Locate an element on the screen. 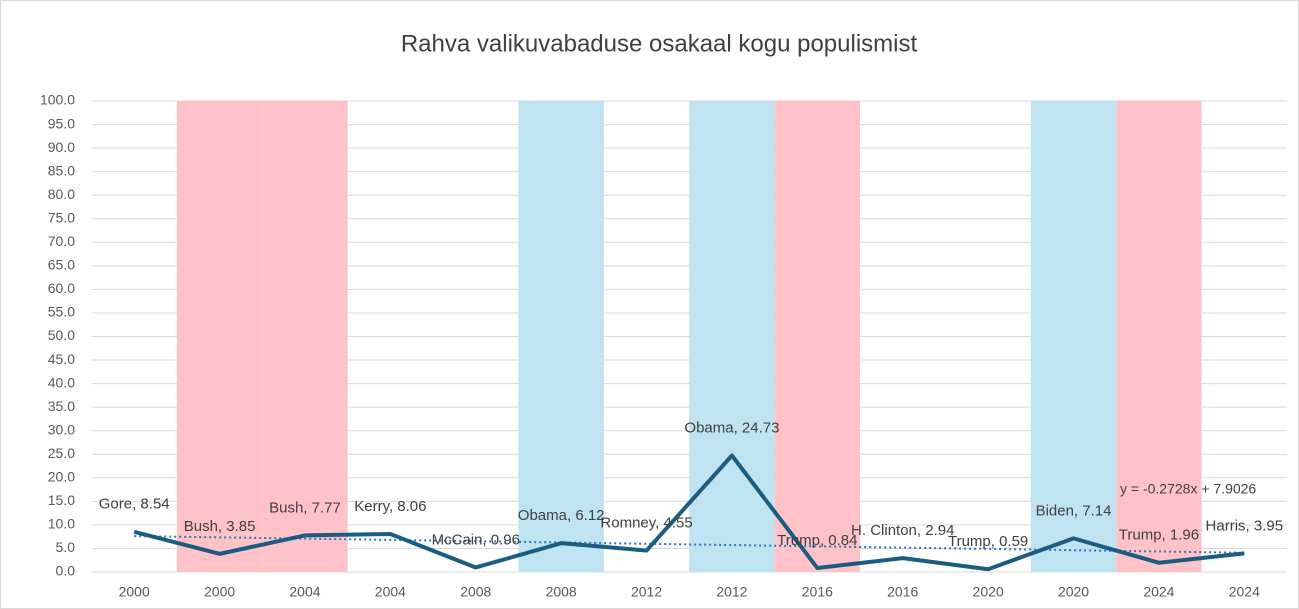  y-tick-label: 40.0 is located at coordinates (61, 382).